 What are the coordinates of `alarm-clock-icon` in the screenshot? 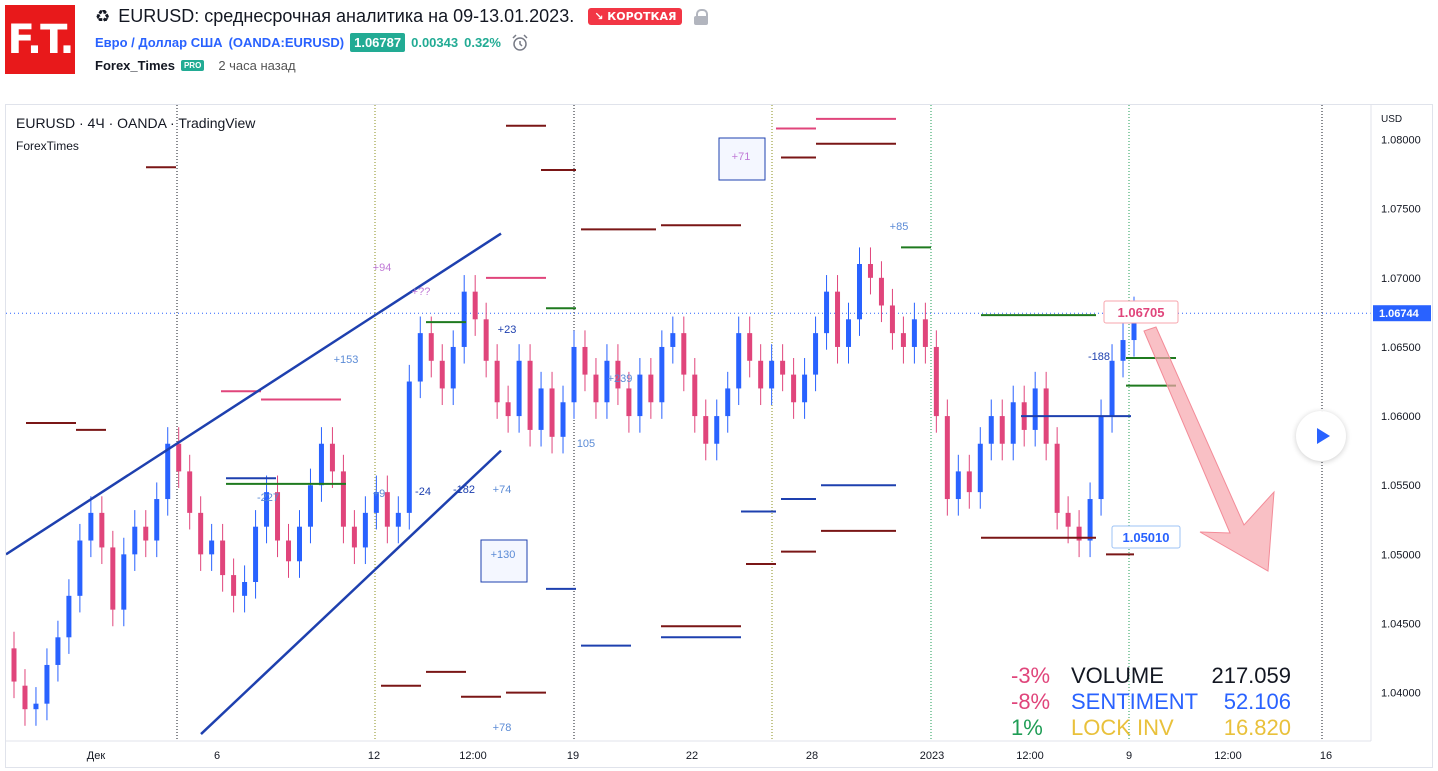 It's located at (520, 42).